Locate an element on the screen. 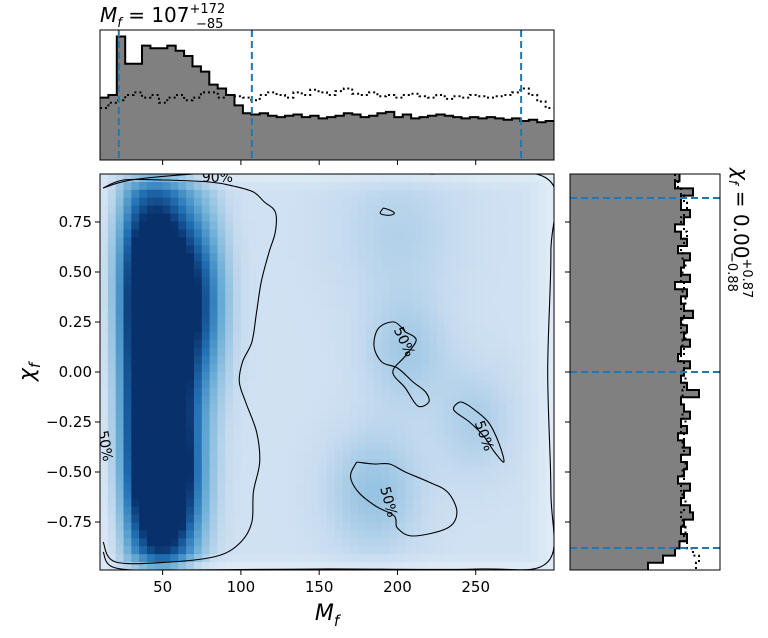 This screenshot has width=768, height=638. right-quantile-lines is located at coordinates (645, 373).